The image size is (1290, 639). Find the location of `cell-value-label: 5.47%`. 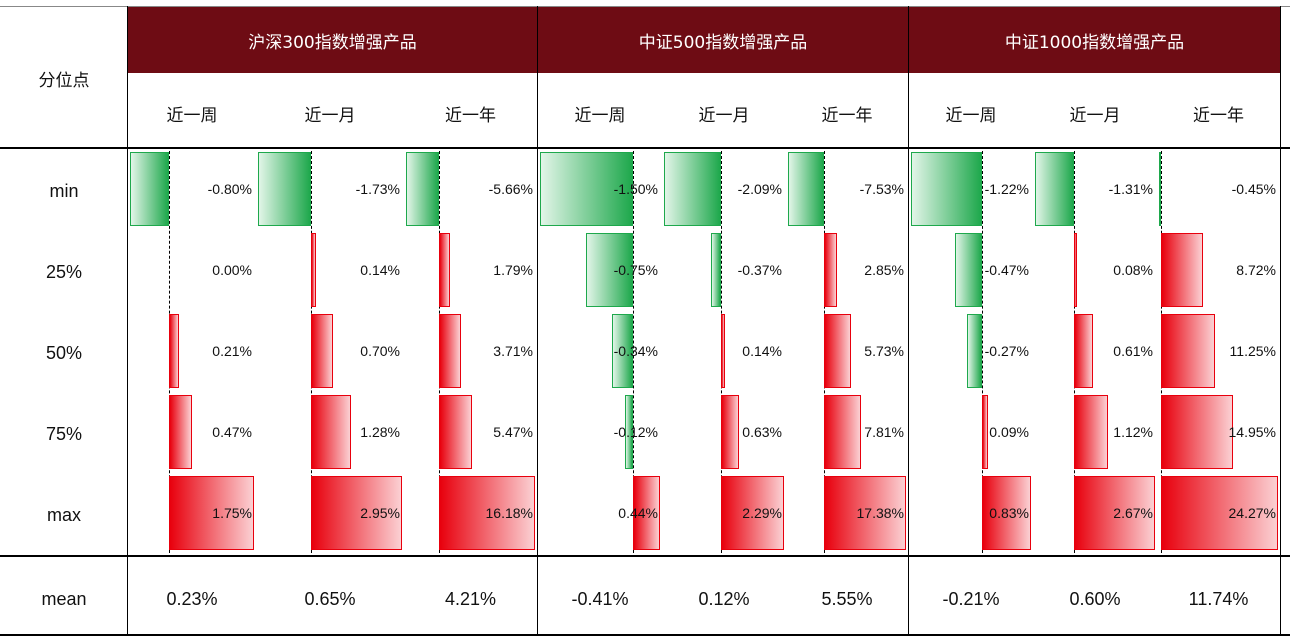

cell-value-label: 5.47% is located at coordinates (513, 432).